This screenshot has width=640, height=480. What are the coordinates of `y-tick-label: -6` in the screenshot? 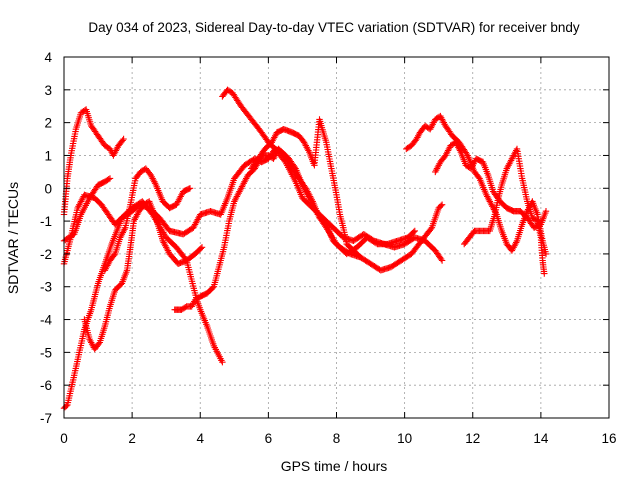 It's located at (46, 385).